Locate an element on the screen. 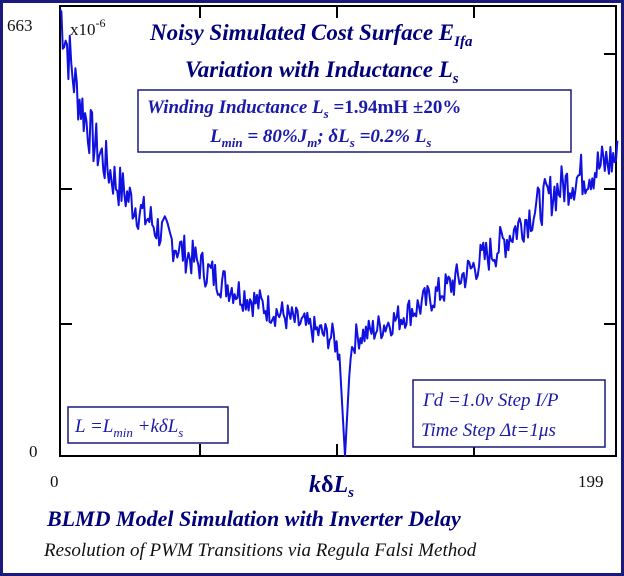  annotation-box-right is located at coordinates (509, 413).